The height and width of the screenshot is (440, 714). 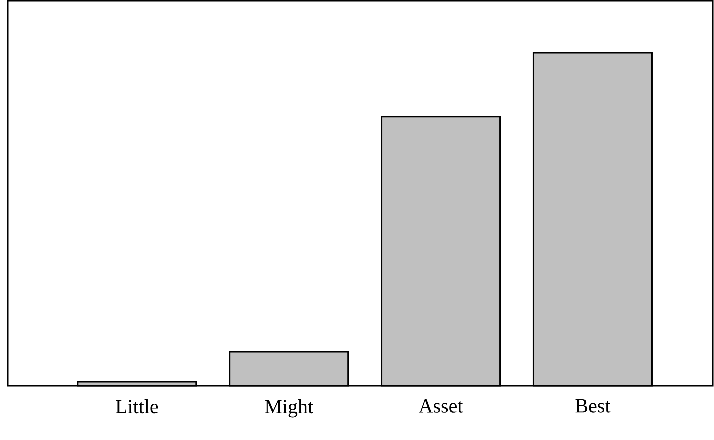 What do you see at coordinates (441, 406) in the screenshot?
I see `x-tick-label: Asset` at bounding box center [441, 406].